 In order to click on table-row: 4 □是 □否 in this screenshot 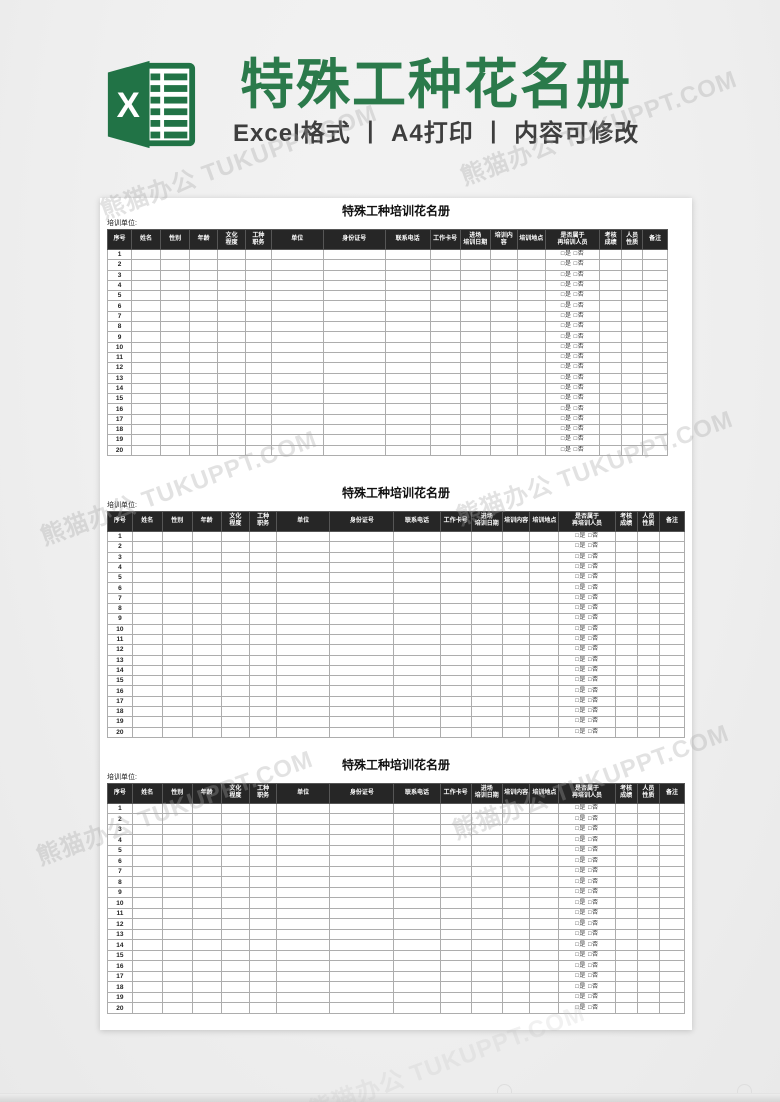, I will do `click(387, 285)`.